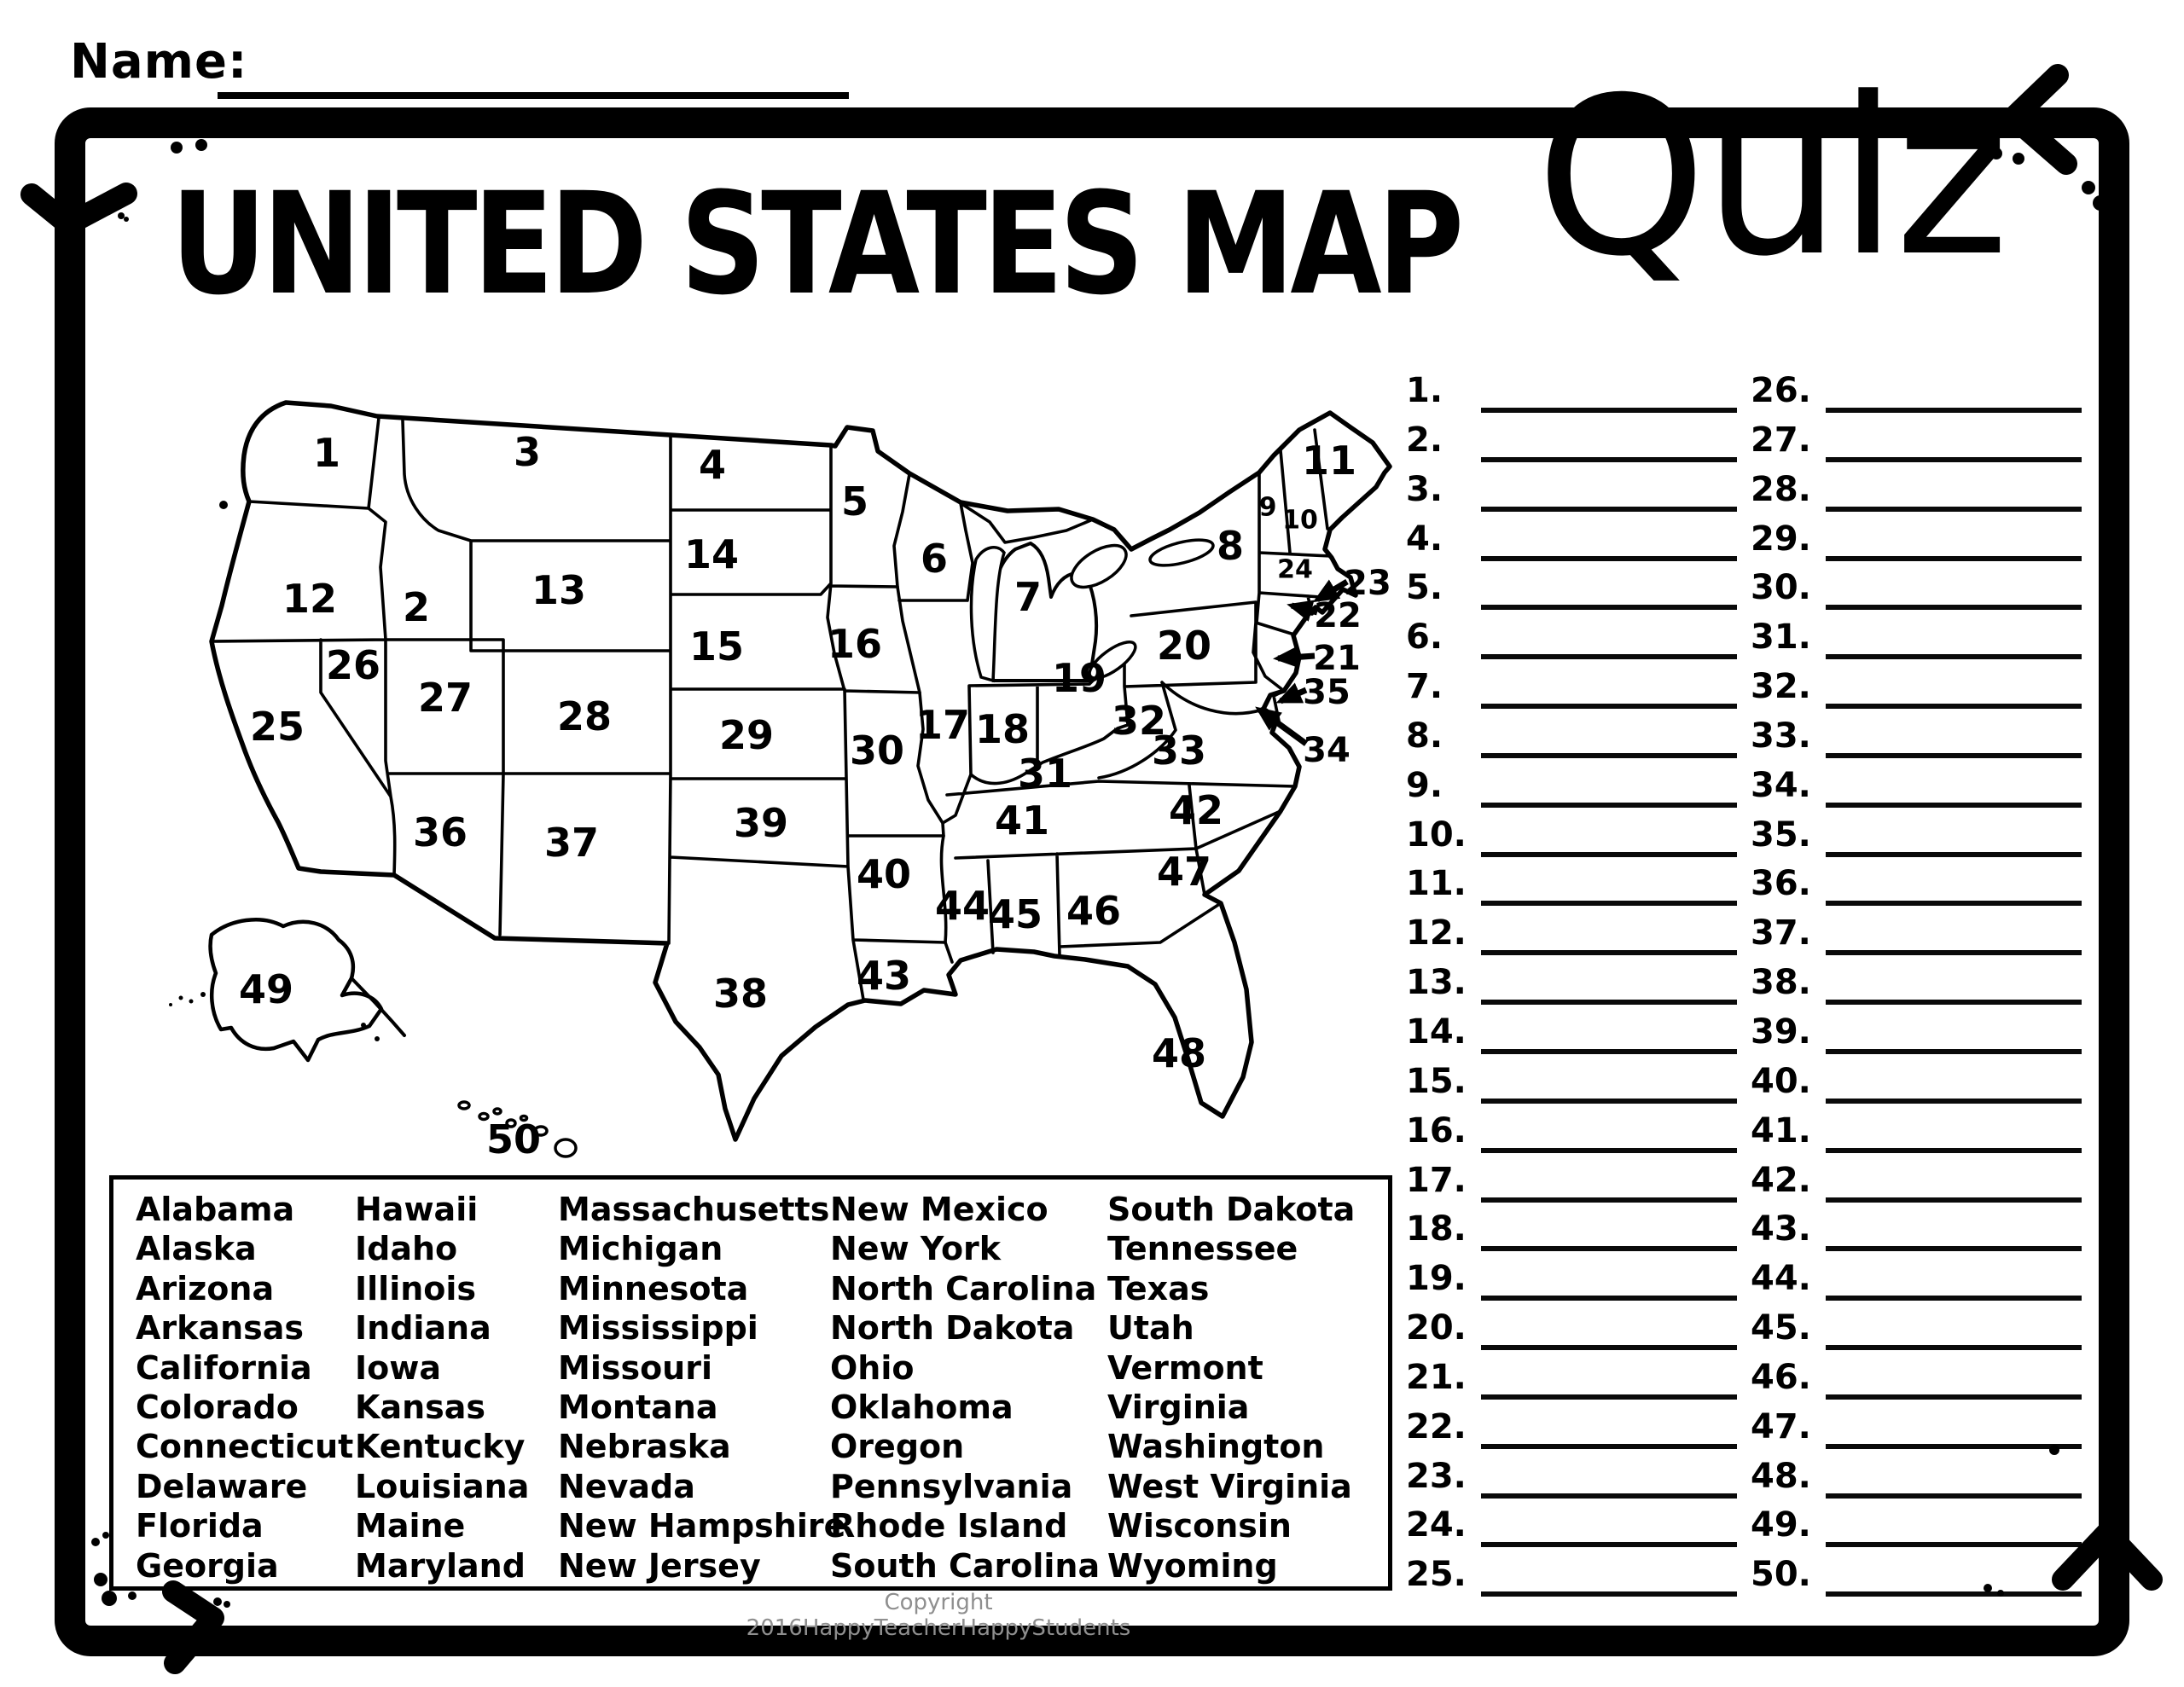  I want to click on state-number-label: 31, so click(1045, 774).